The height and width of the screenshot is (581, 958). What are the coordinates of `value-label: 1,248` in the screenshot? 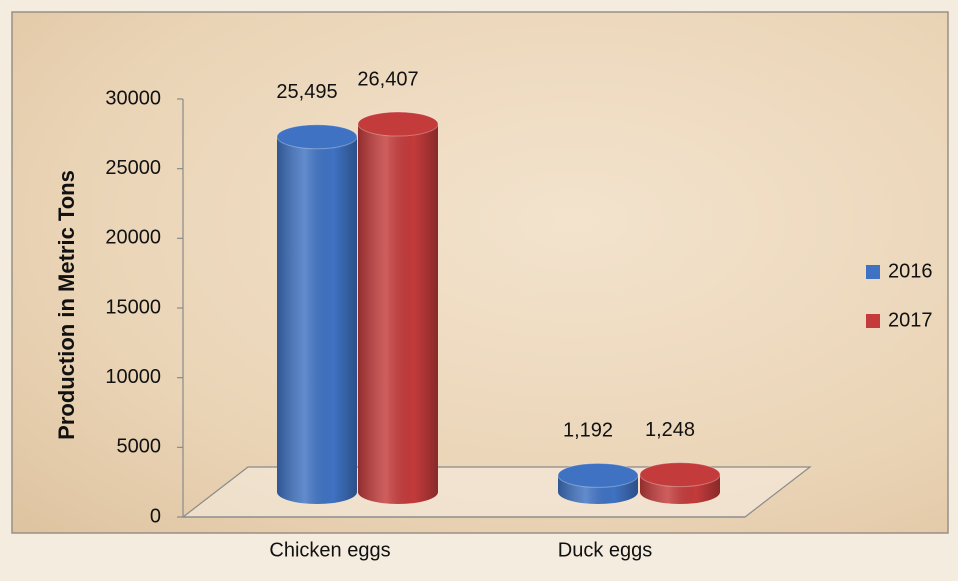 It's located at (670, 430).